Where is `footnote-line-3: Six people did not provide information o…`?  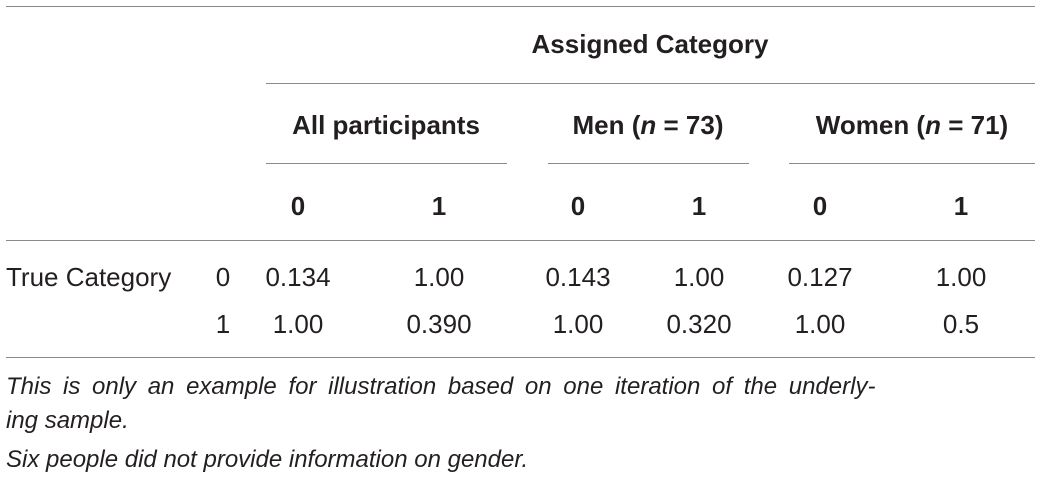 footnote-line-3: Six people did not provide information o… is located at coordinates (267, 459).